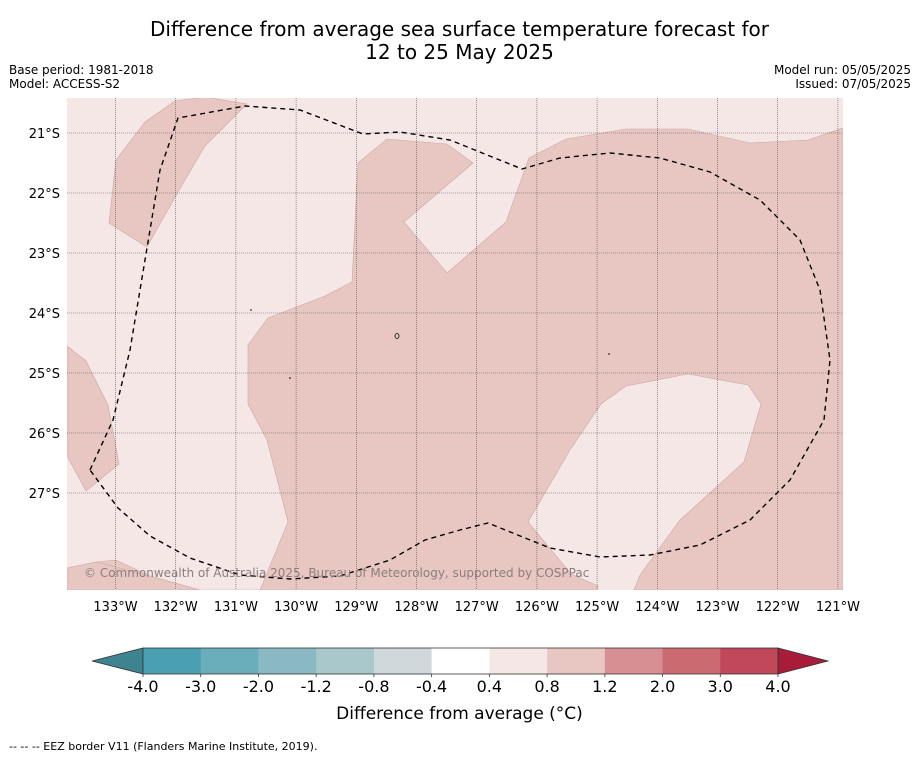 This screenshot has width=919, height=758. Describe the element at coordinates (200, 686) in the screenshot. I see `colorbar-tick-label: -3.0` at that location.